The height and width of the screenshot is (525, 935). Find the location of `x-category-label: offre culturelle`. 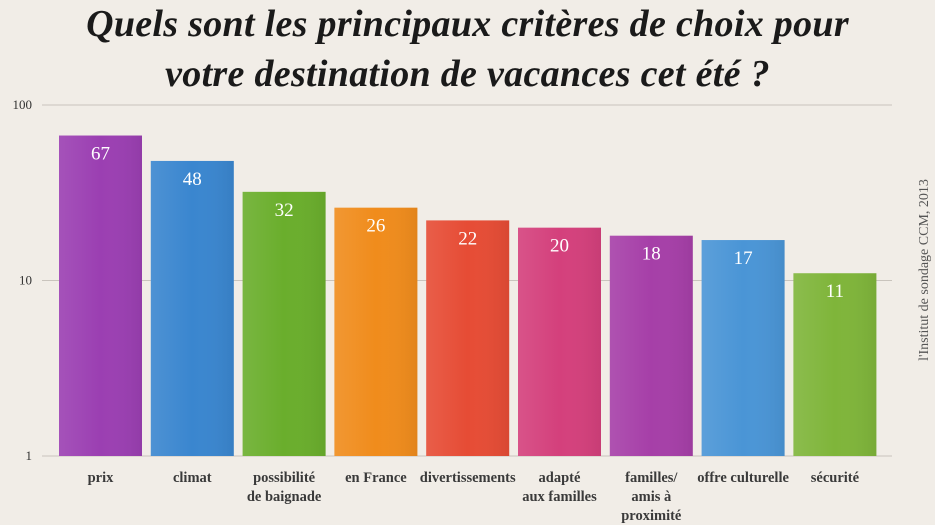

x-category-label: offre culturelle is located at coordinates (743, 478).